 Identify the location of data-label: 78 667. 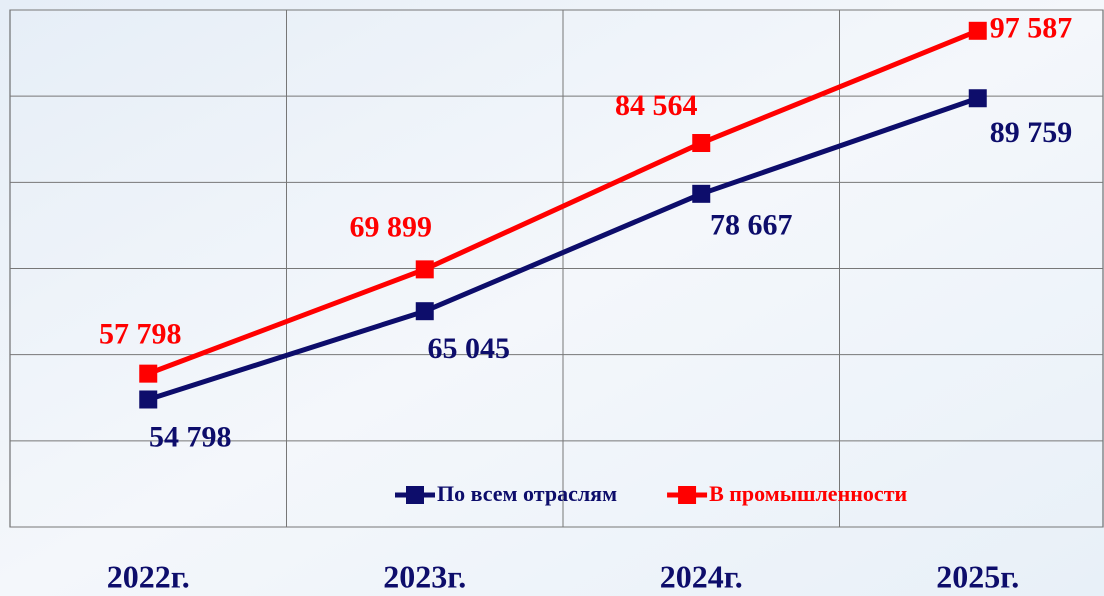
(751, 225).